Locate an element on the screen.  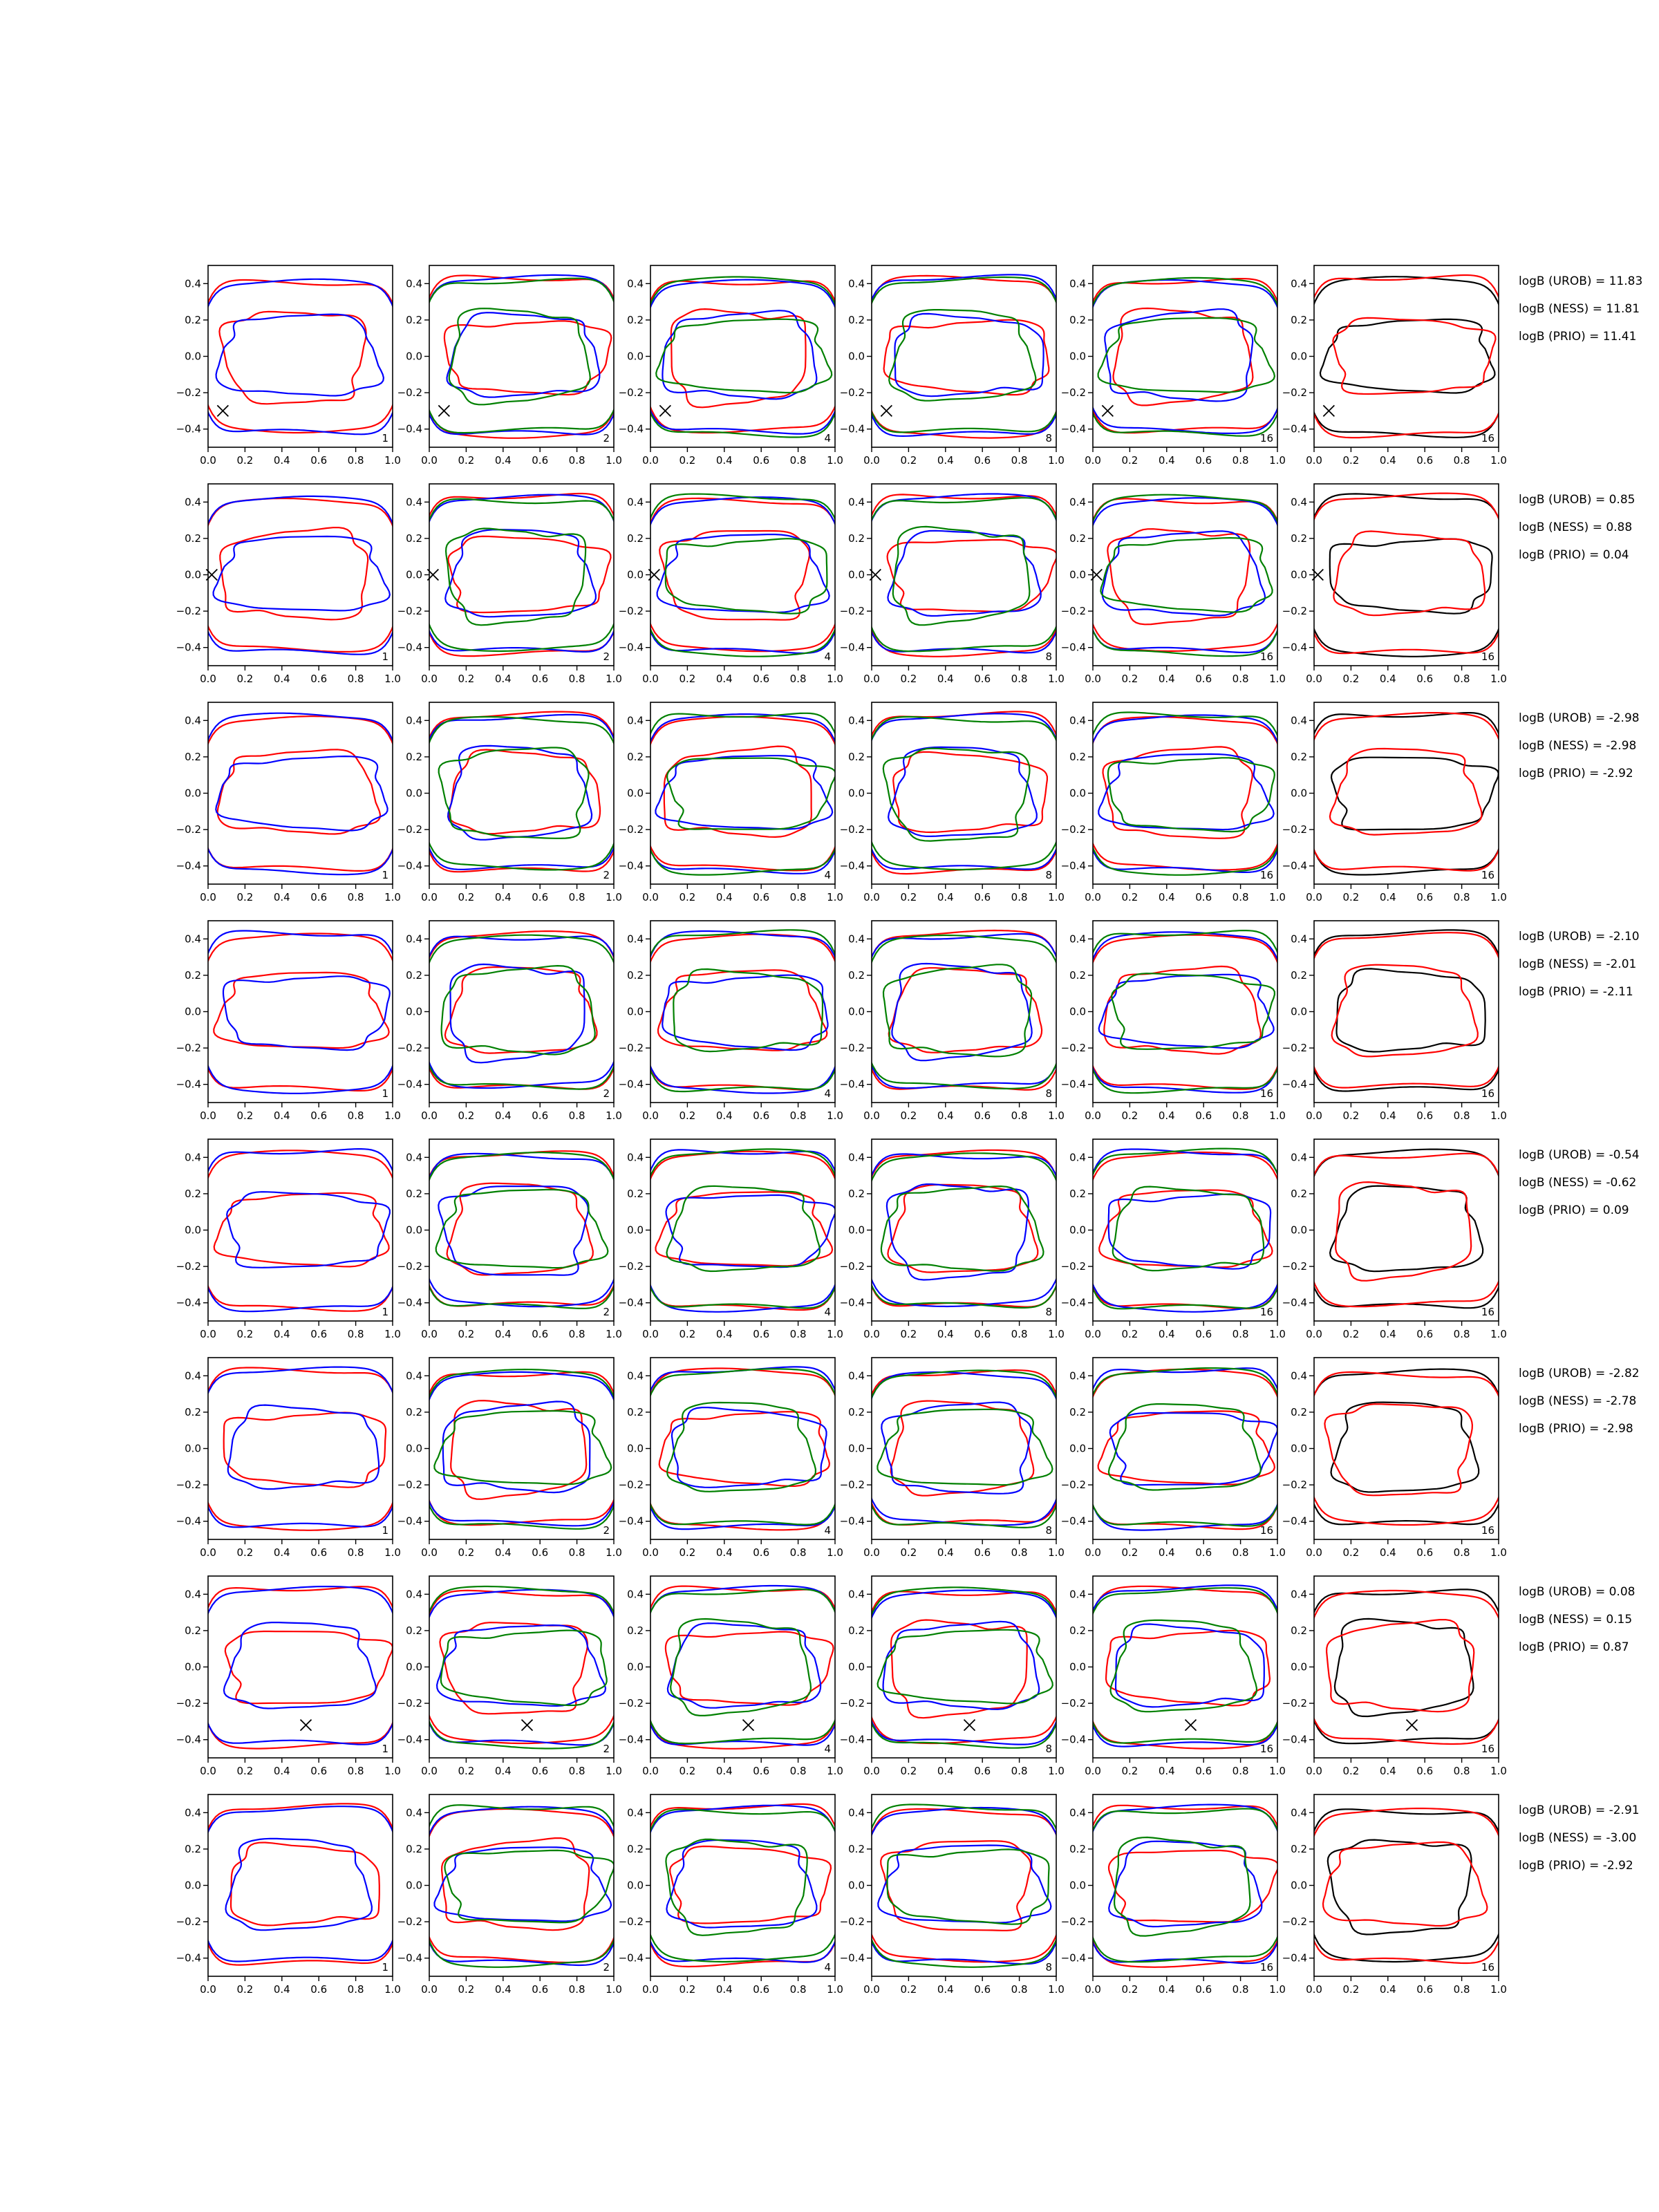
panel: 0.0 0.2 0.4 0.6 0.8 1.0 −0.4 −0.2 0.0 0.2 0.4 16 is located at coordinates (1394, 584).